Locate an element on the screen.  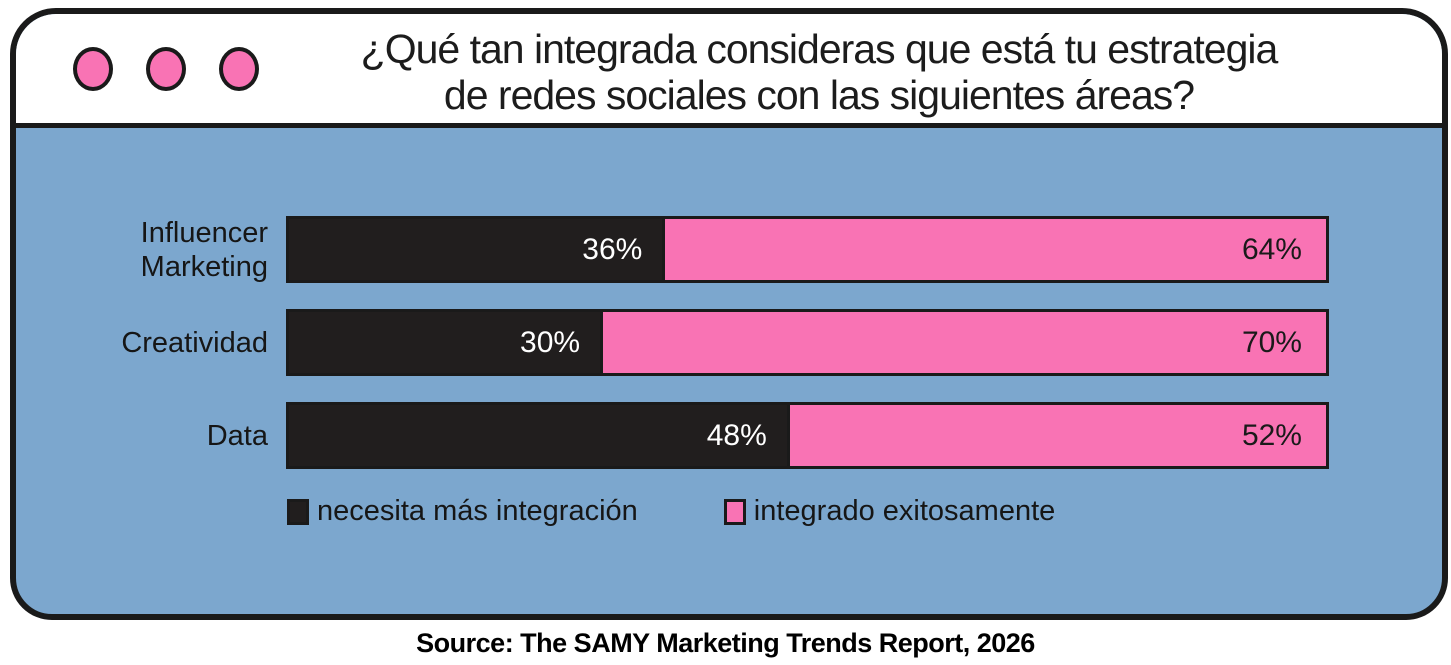
legend-item-integrated: integrado exitosamente is located at coordinates (889, 511).